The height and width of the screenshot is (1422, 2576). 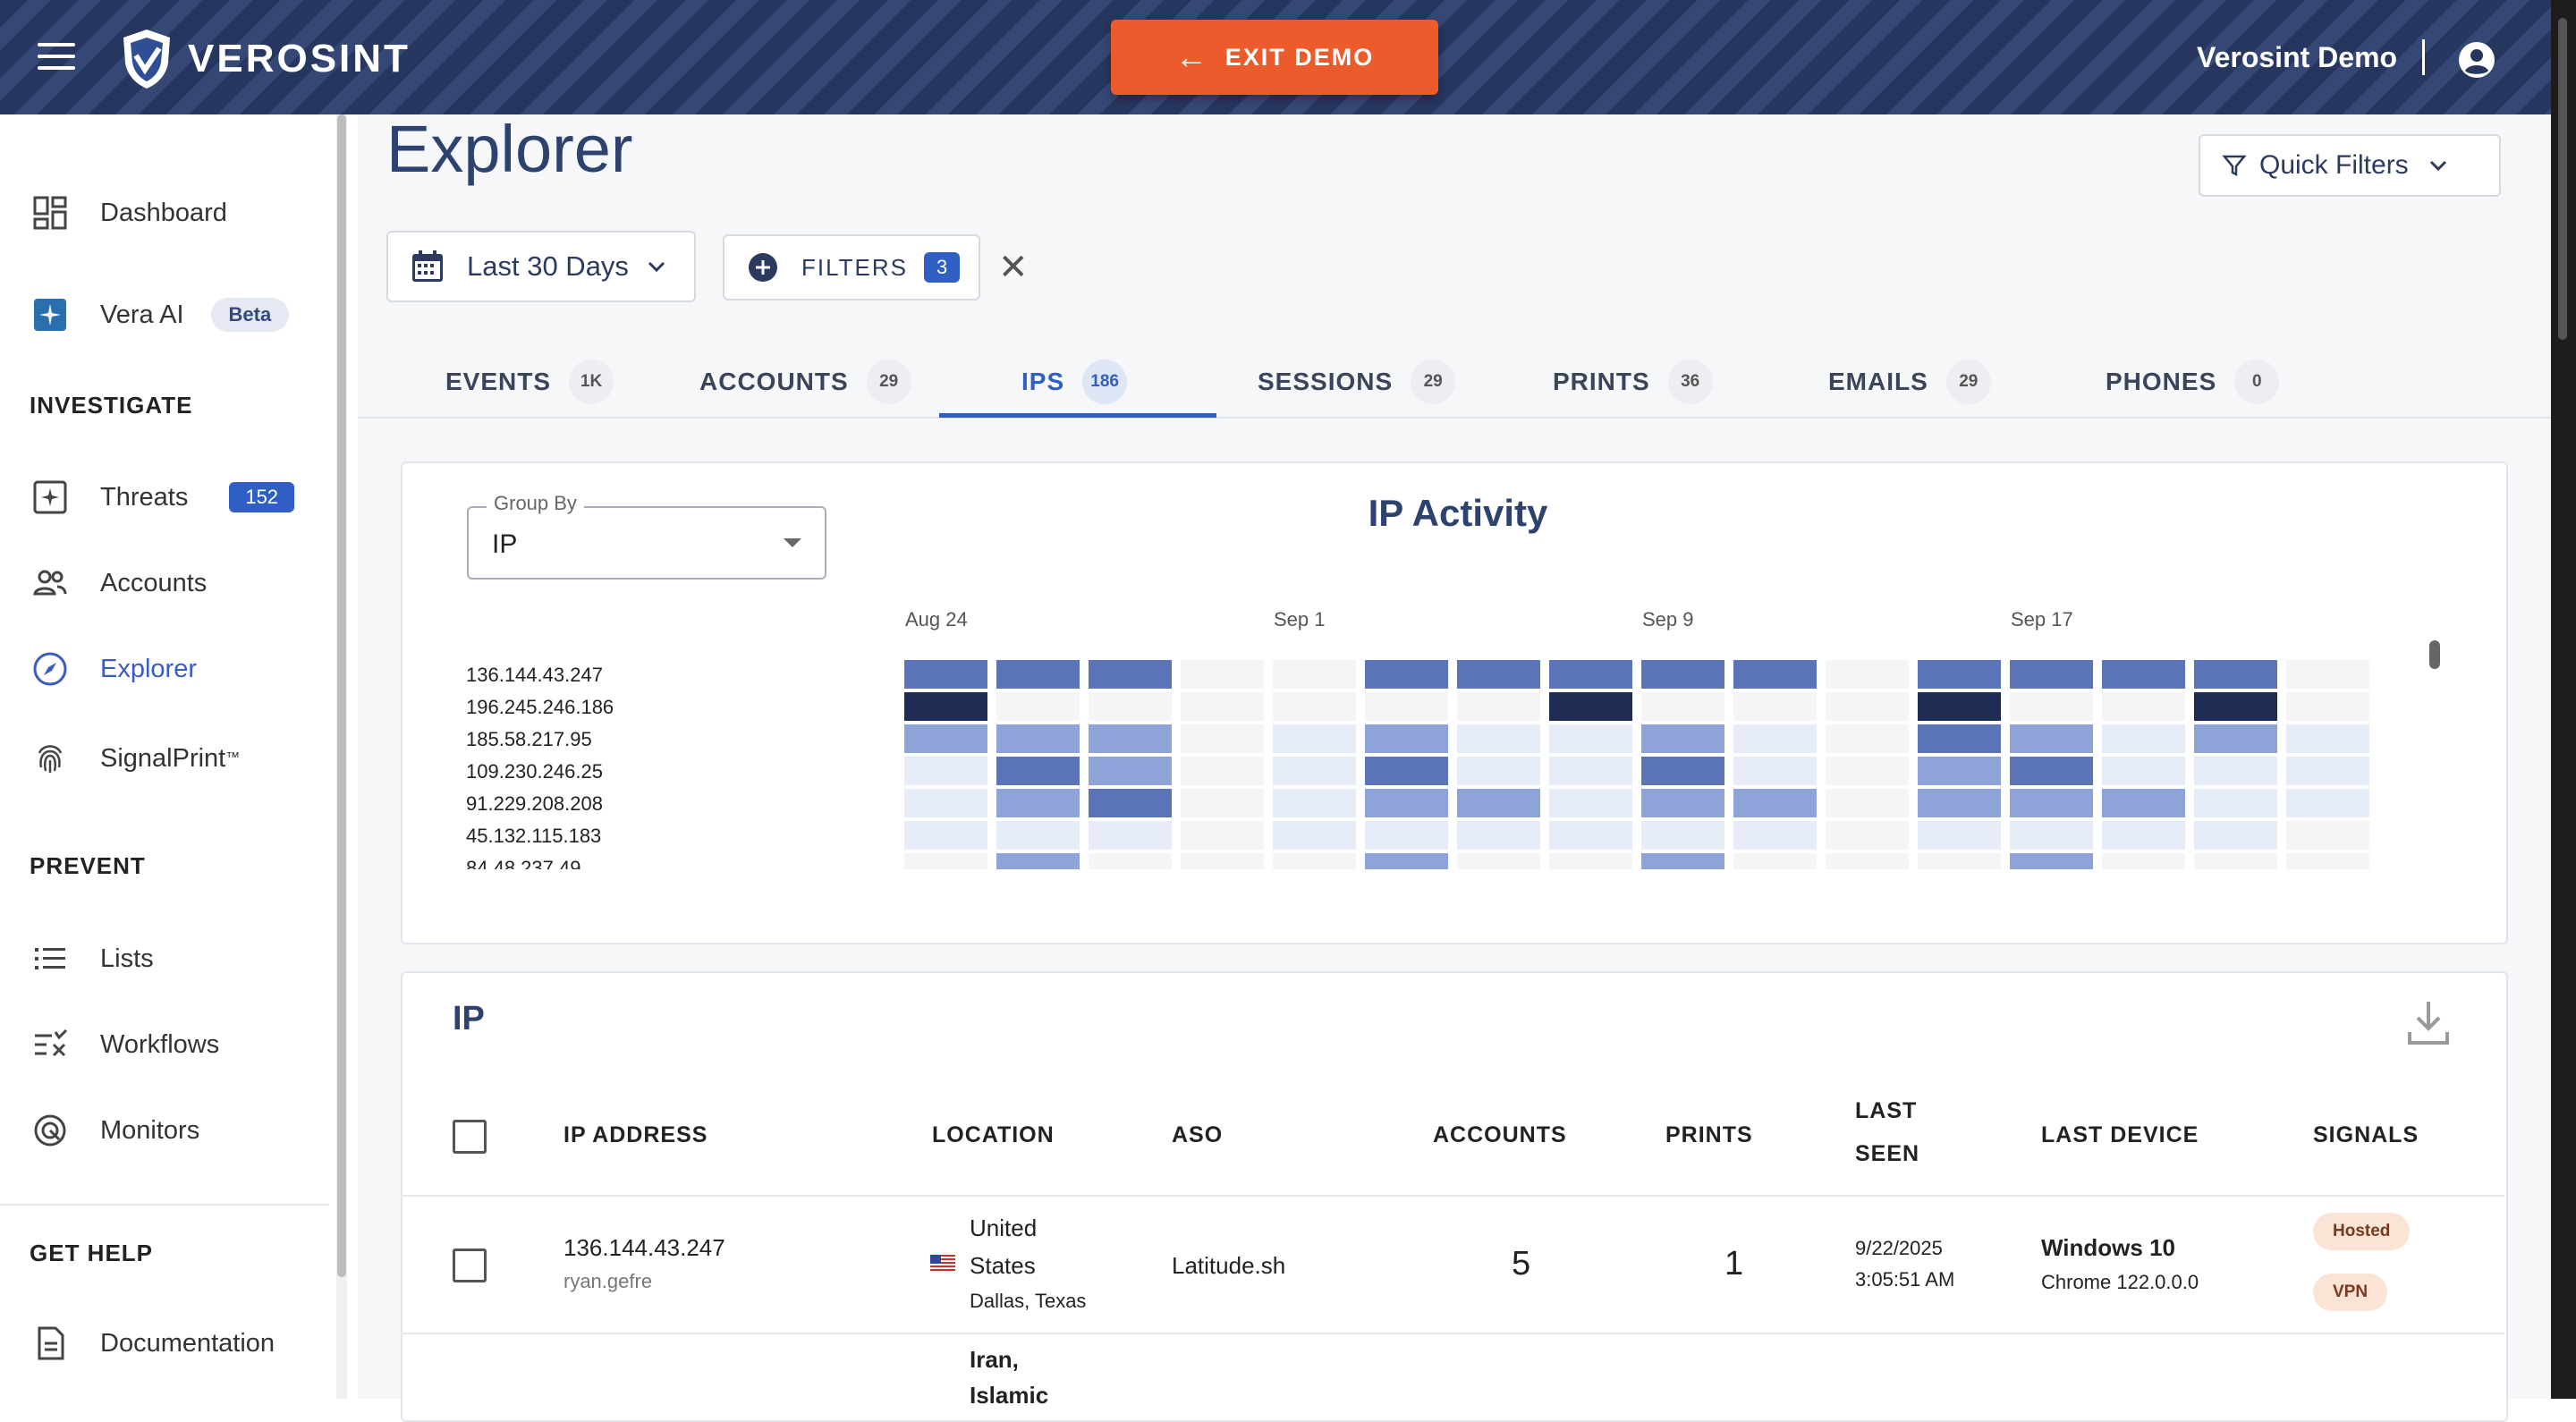 I want to click on sidebar-scrollbar, so click(x=341, y=756).